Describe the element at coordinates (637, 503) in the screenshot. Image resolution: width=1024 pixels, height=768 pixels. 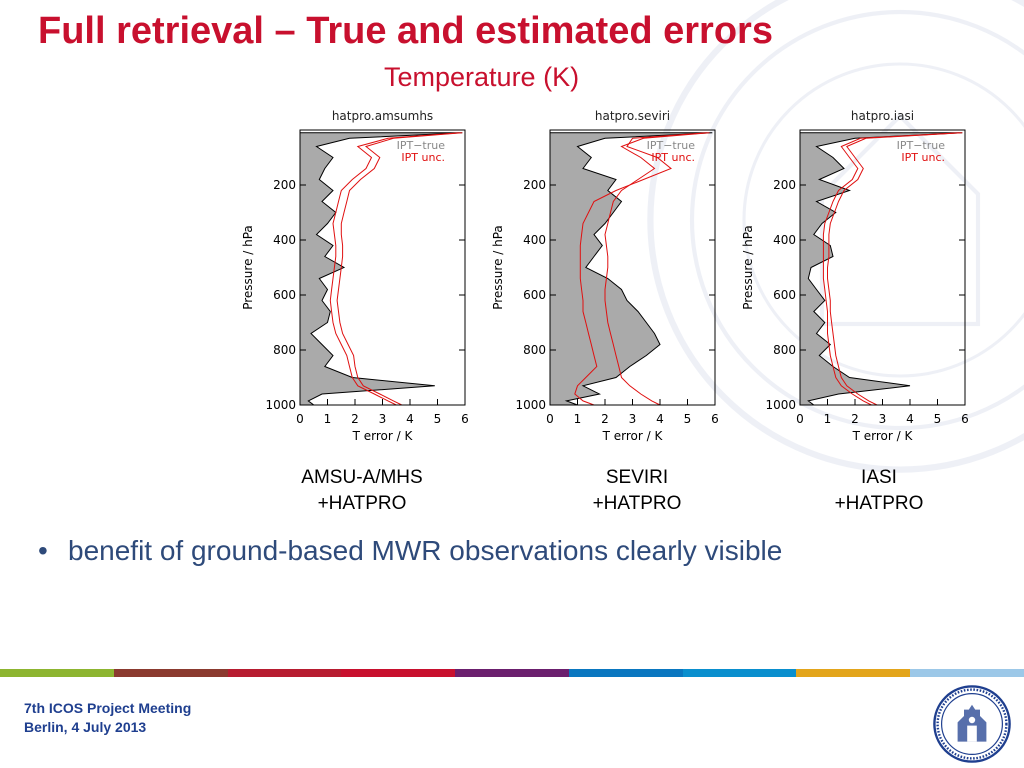
I see `caption-seviri-line2: +HATPRO` at that location.